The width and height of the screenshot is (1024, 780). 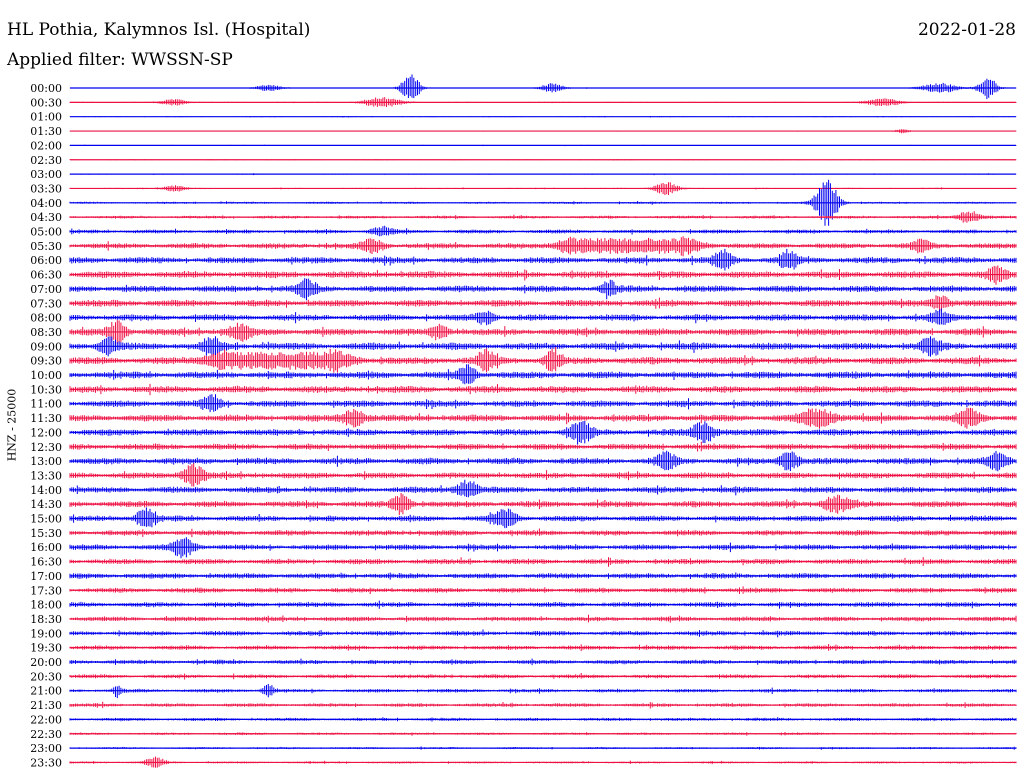 What do you see at coordinates (46, 562) in the screenshot?
I see `time-tick-label: 16:30` at bounding box center [46, 562].